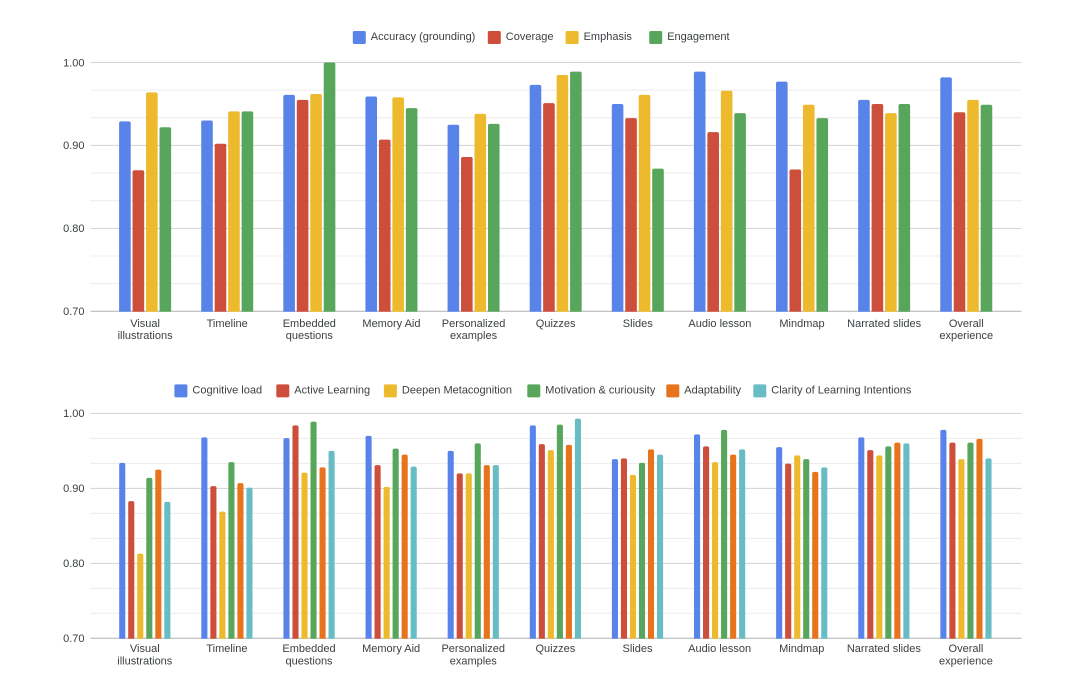  I want to click on svg-text: Engagement, so click(698, 37).